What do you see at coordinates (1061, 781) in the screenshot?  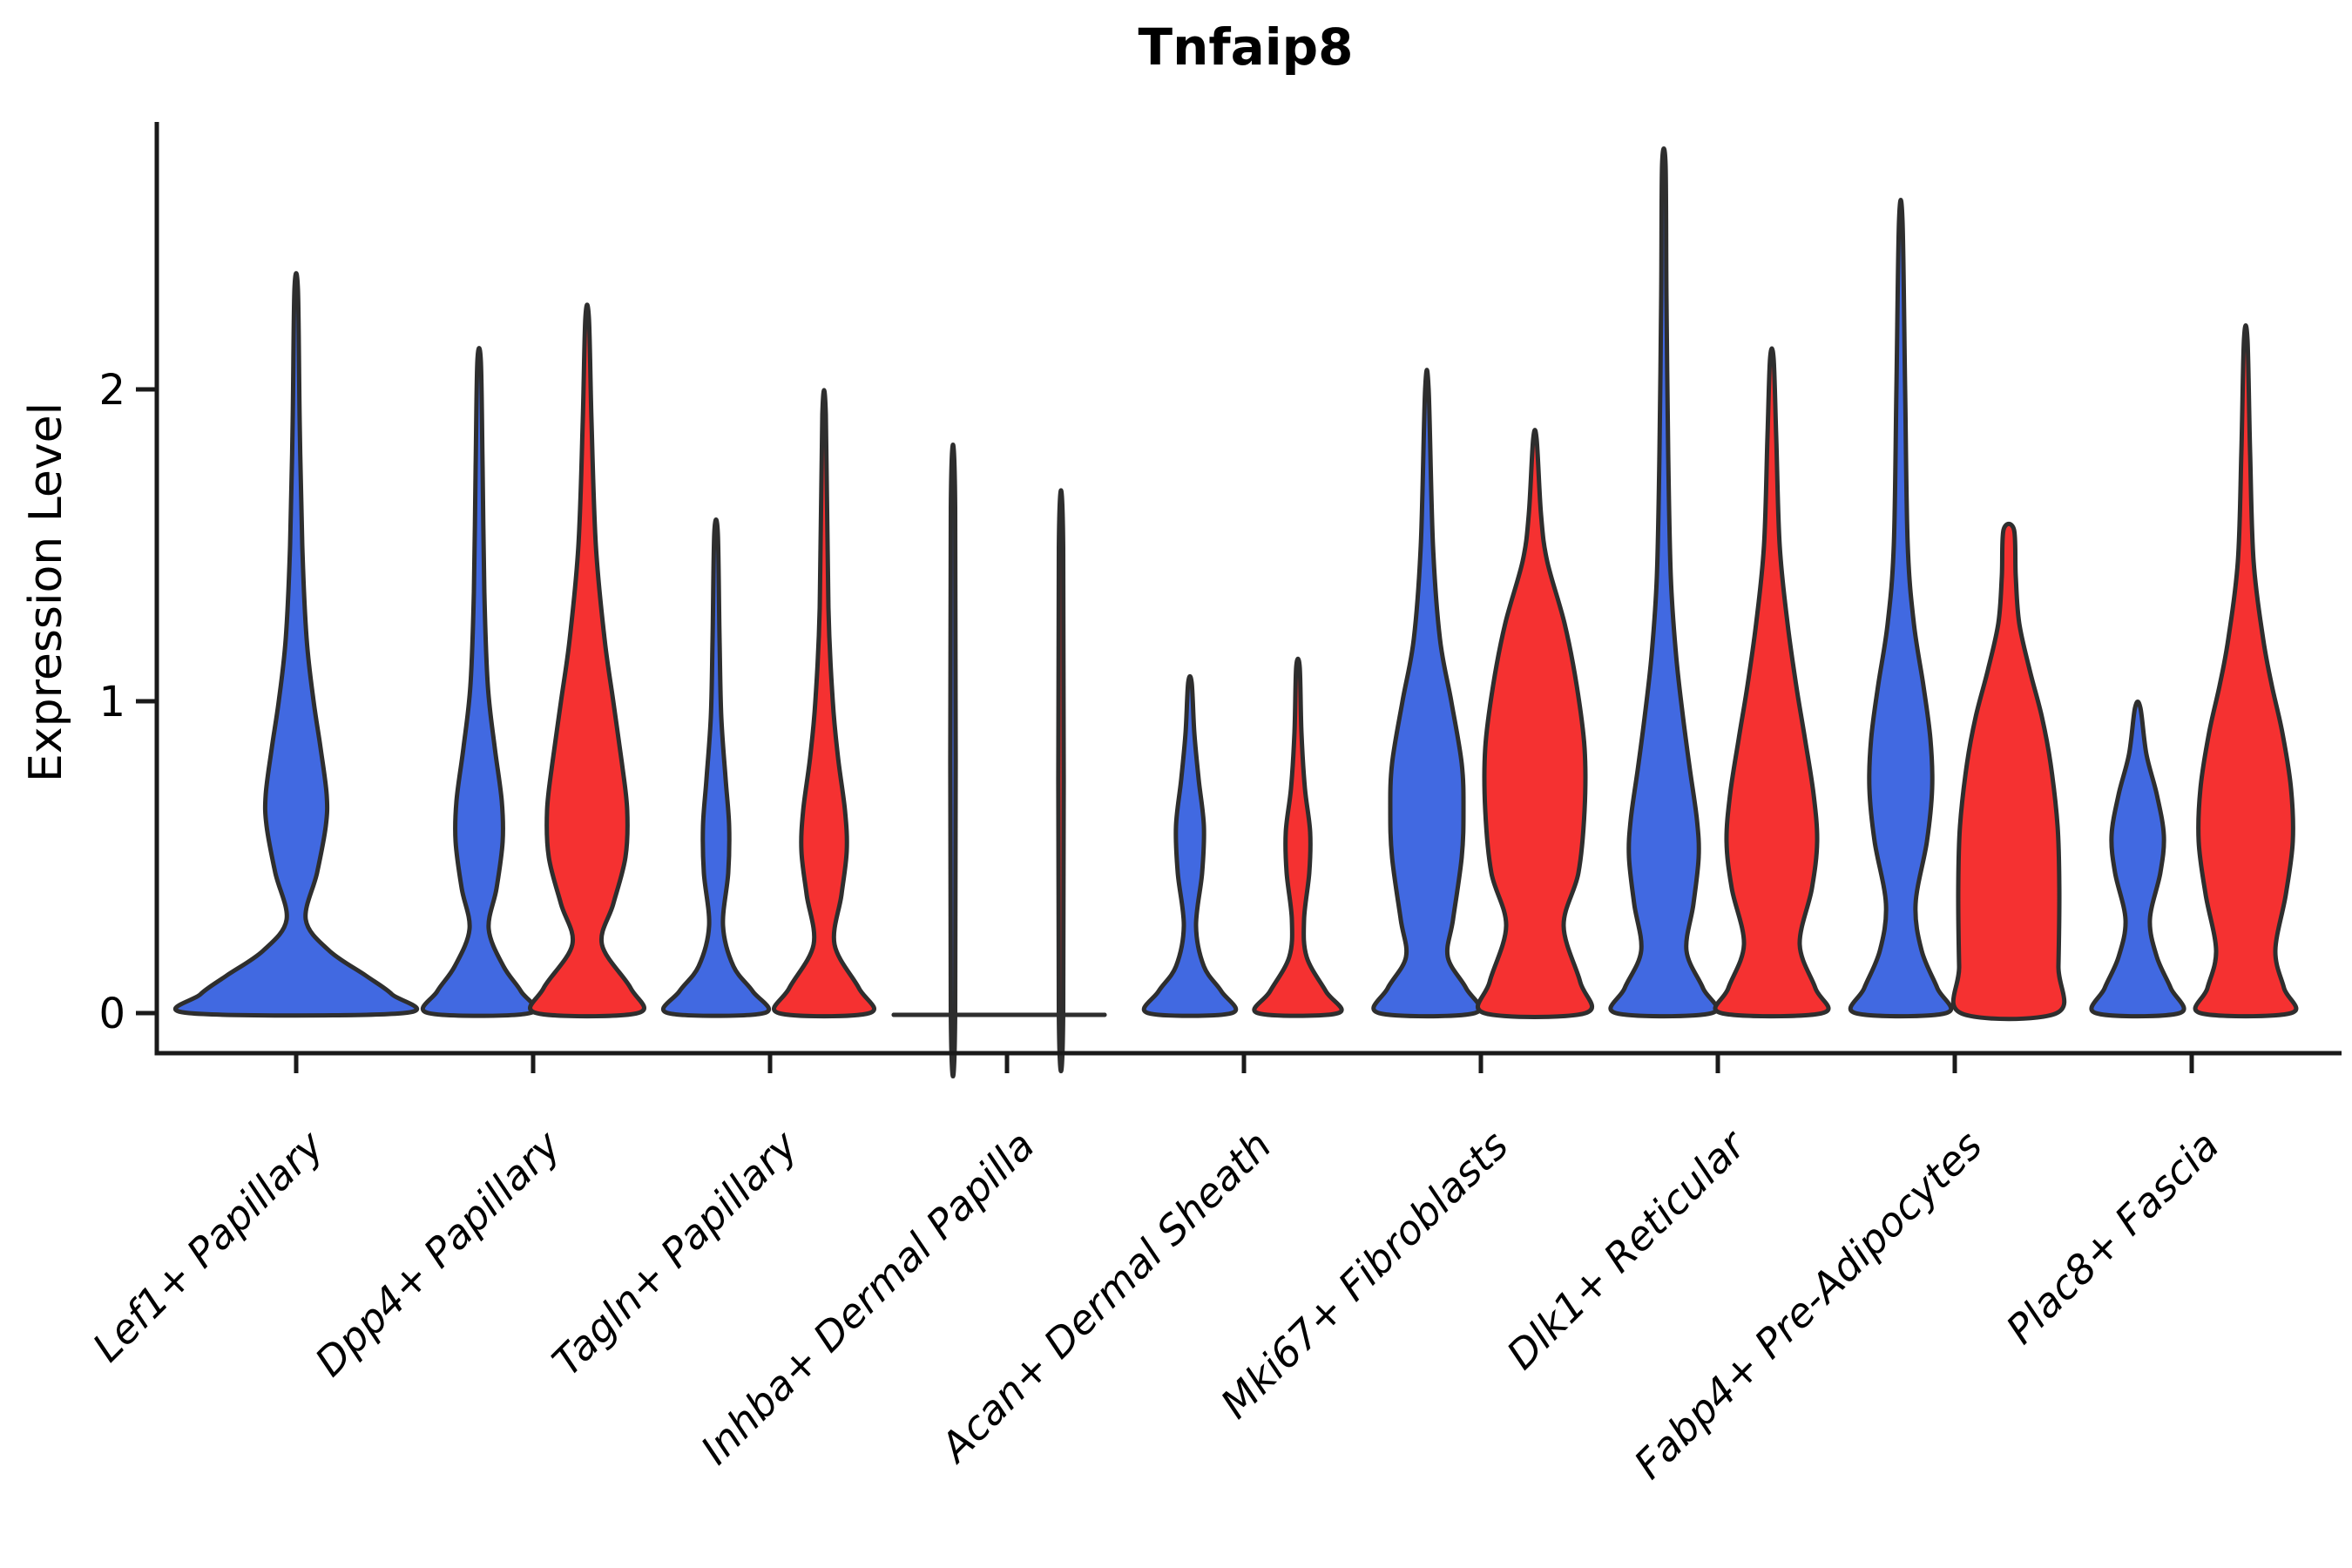 I see `violin-inhba-dermal-papilla-red` at bounding box center [1061, 781].